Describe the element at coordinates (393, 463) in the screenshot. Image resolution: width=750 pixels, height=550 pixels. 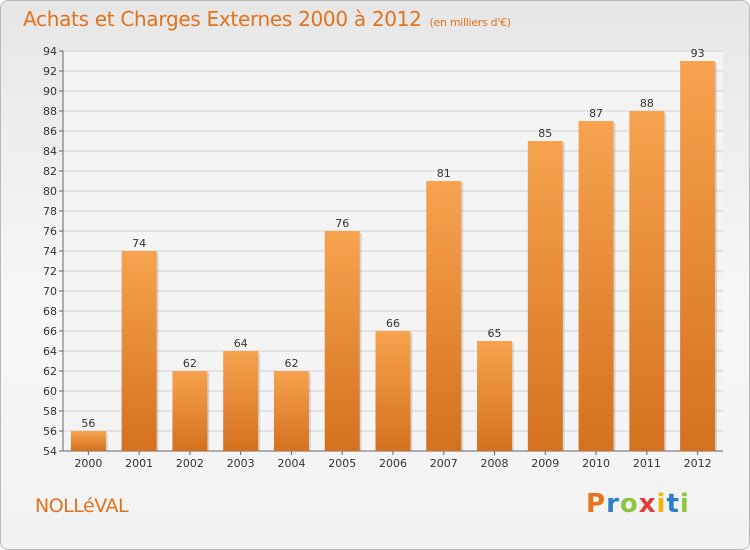
I see `x-tick-label: 2006` at that location.